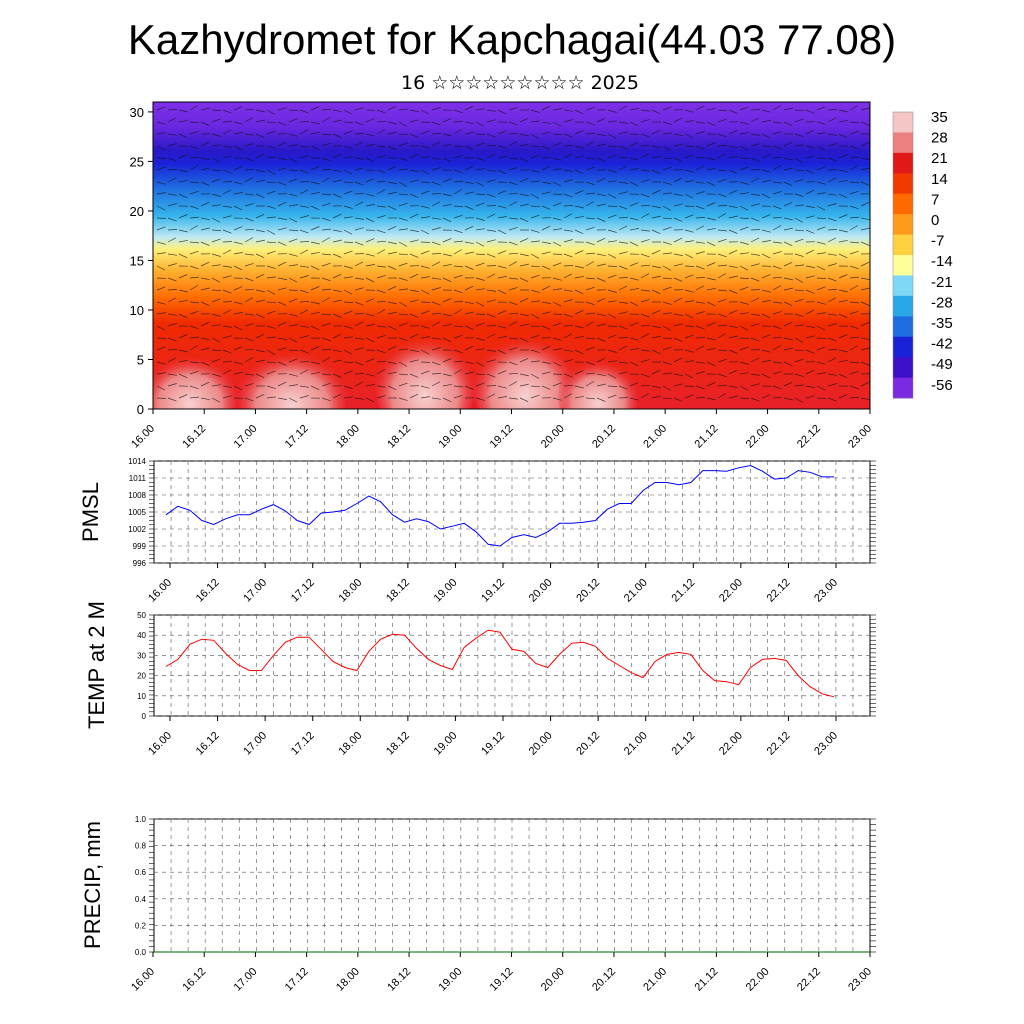 The width and height of the screenshot is (1024, 1024). Describe the element at coordinates (141, 899) in the screenshot. I see `y-tick-label: 0.4` at that location.